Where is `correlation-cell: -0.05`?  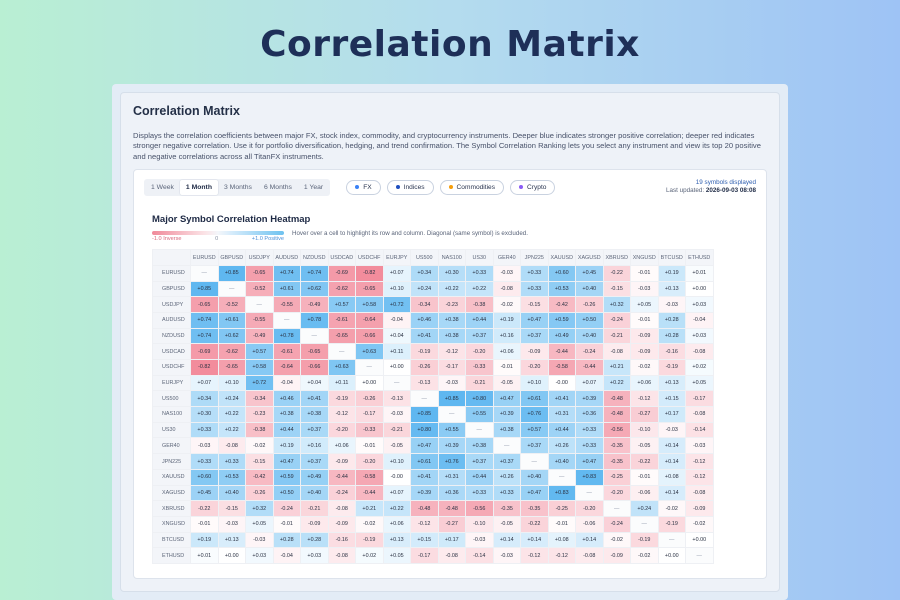 correlation-cell: -0.05 is located at coordinates (396, 446).